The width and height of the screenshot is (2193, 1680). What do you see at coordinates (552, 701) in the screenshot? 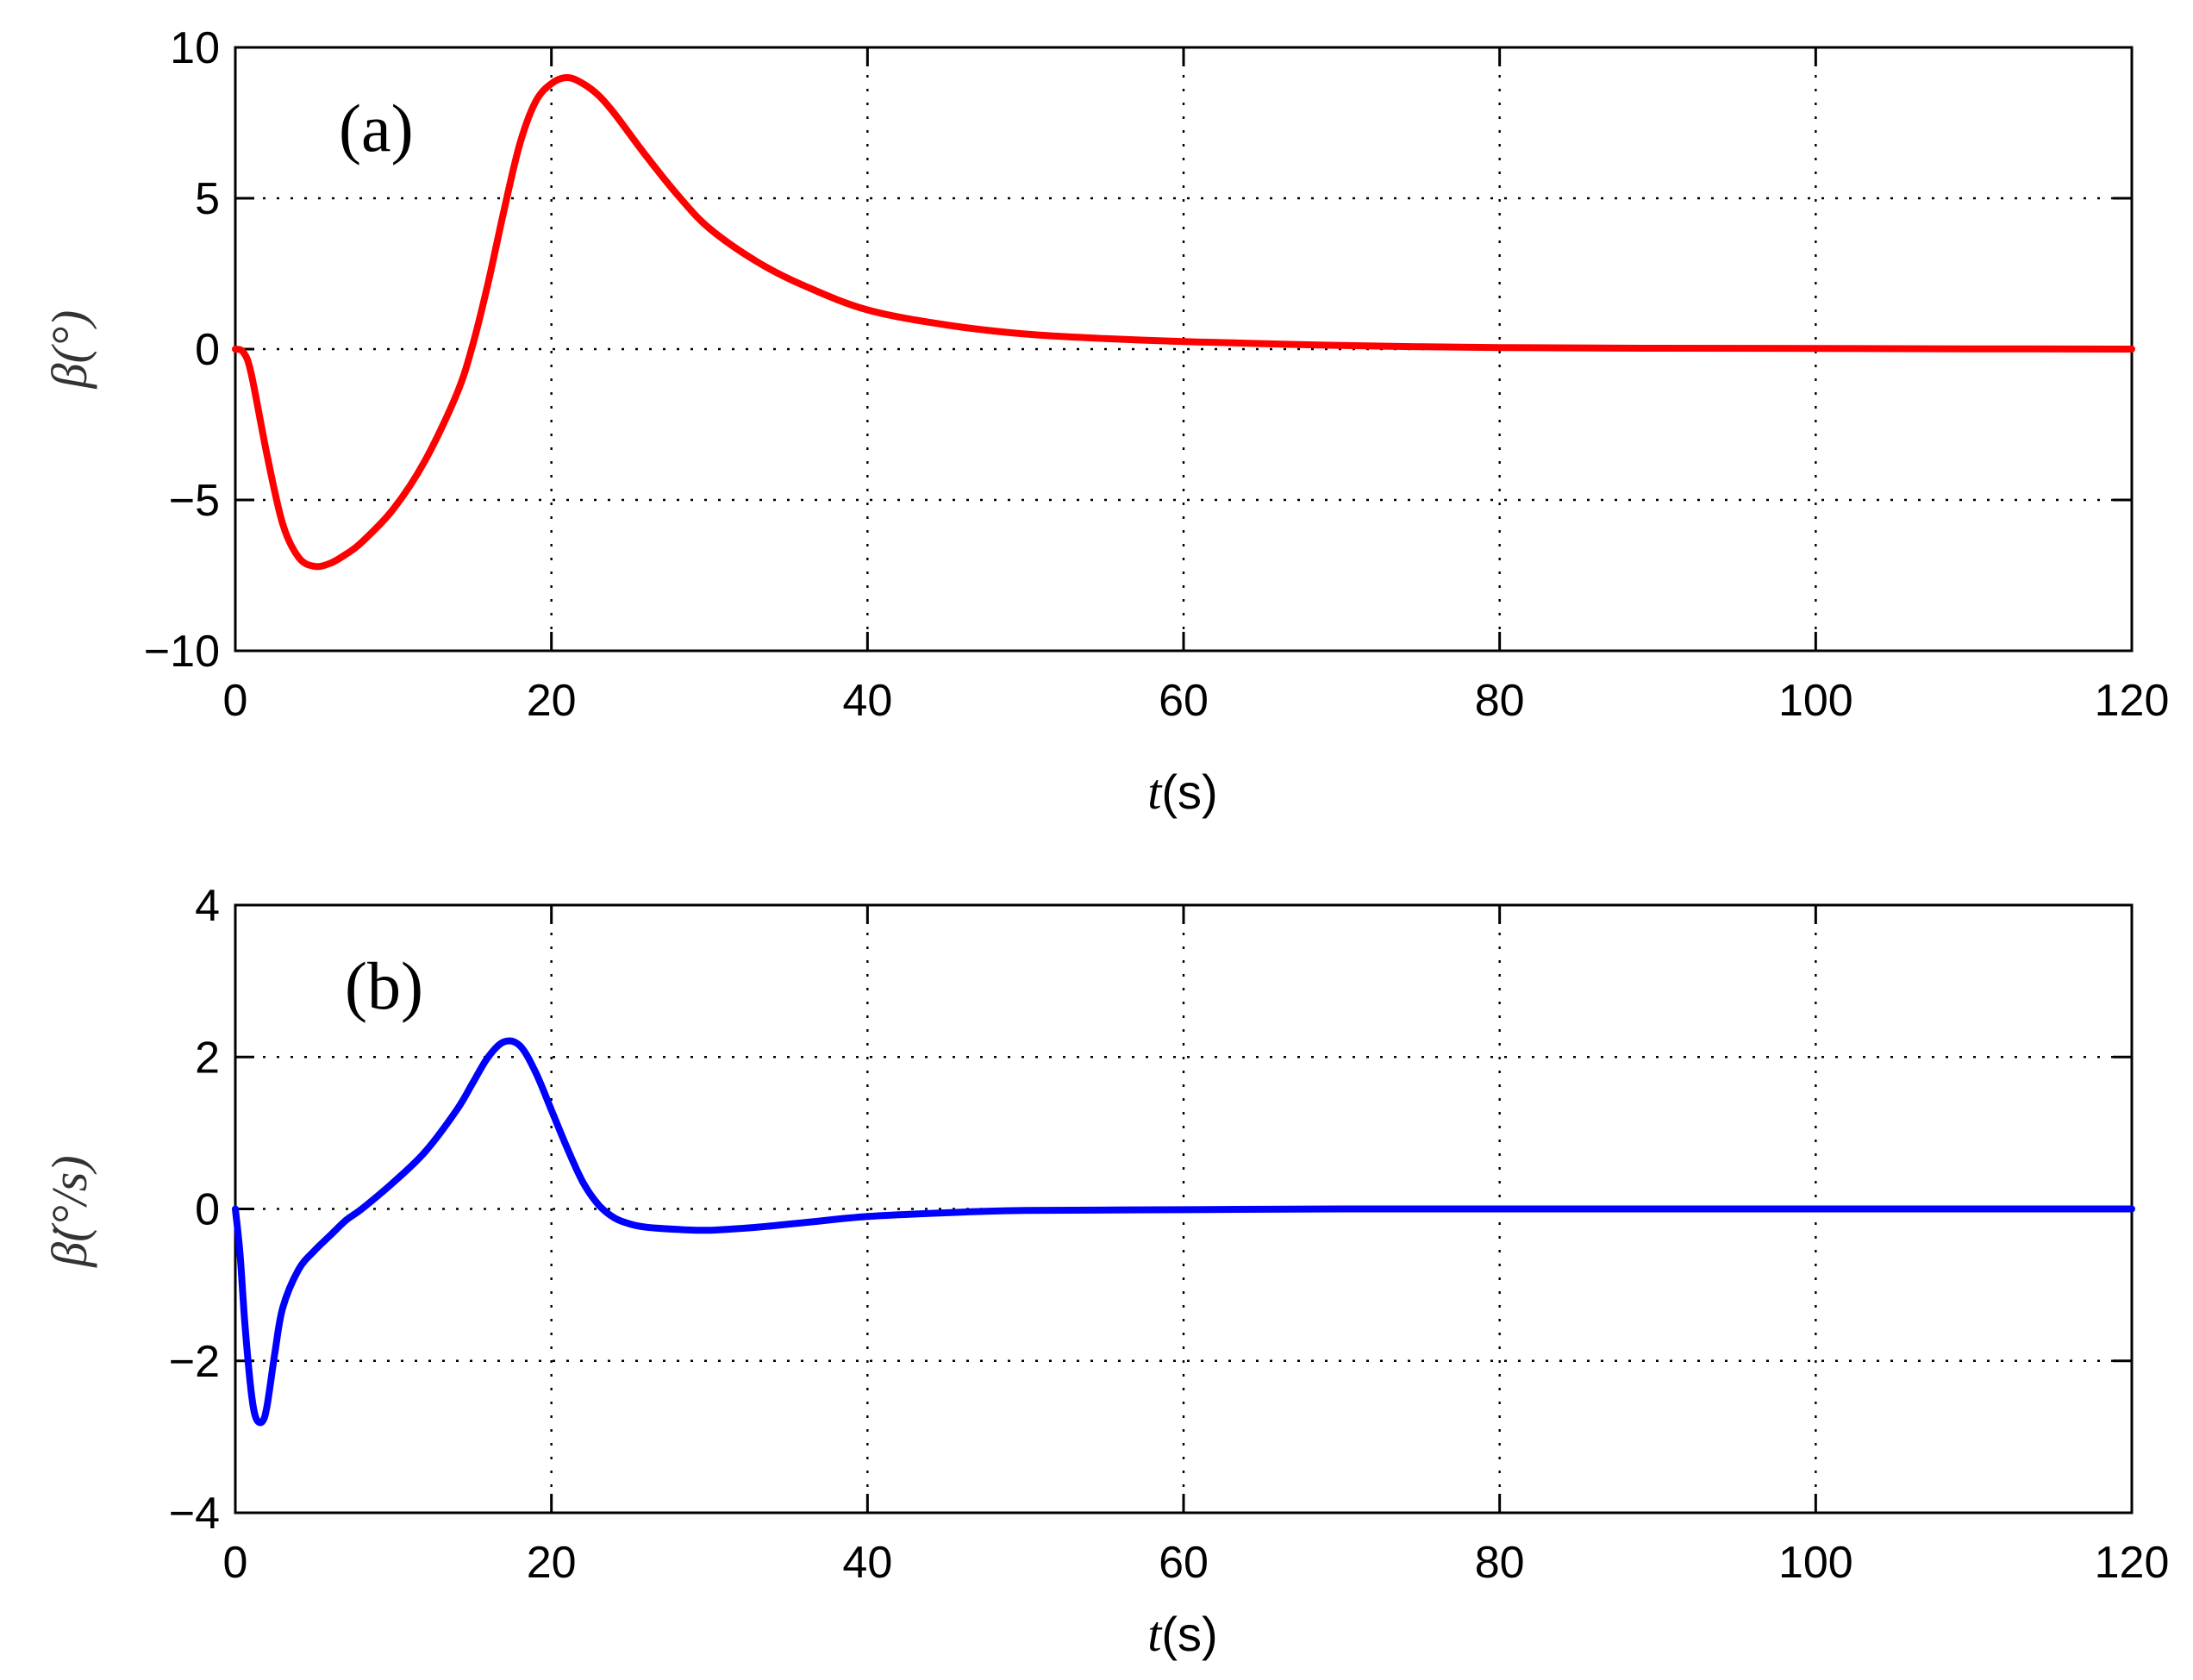
I see `x-tick-label-a: 20` at bounding box center [552, 701].